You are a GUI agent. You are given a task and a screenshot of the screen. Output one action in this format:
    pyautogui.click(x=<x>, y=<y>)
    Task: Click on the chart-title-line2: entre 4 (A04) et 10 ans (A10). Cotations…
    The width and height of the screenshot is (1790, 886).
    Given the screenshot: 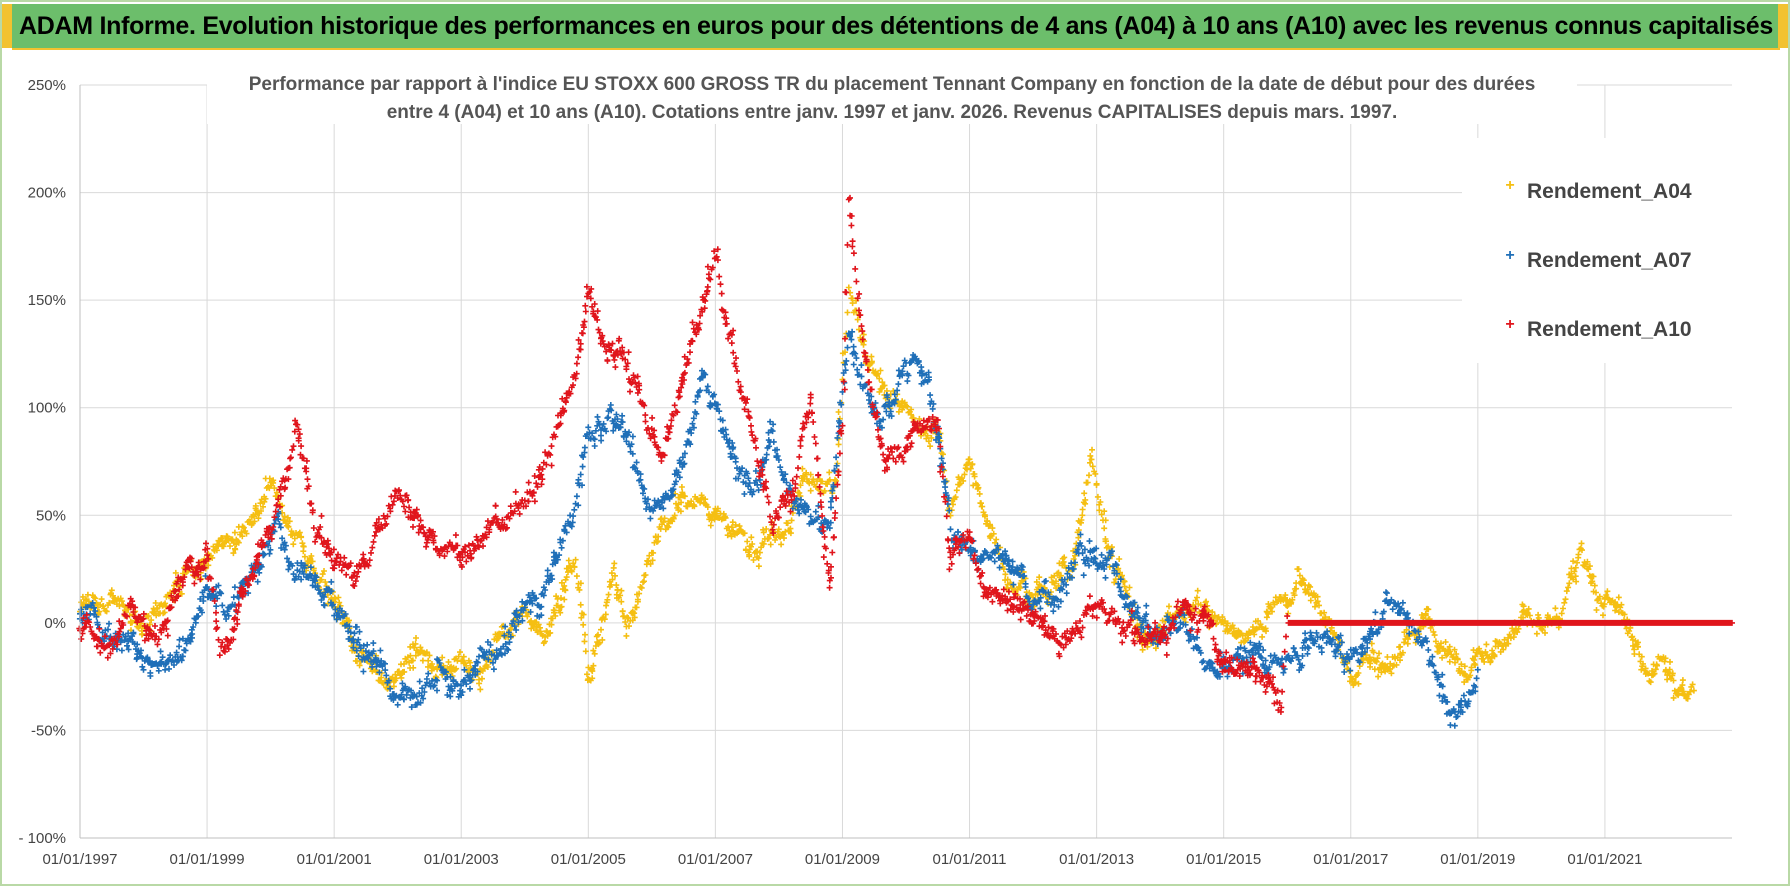 What is the action you would take?
    pyautogui.click(x=892, y=112)
    